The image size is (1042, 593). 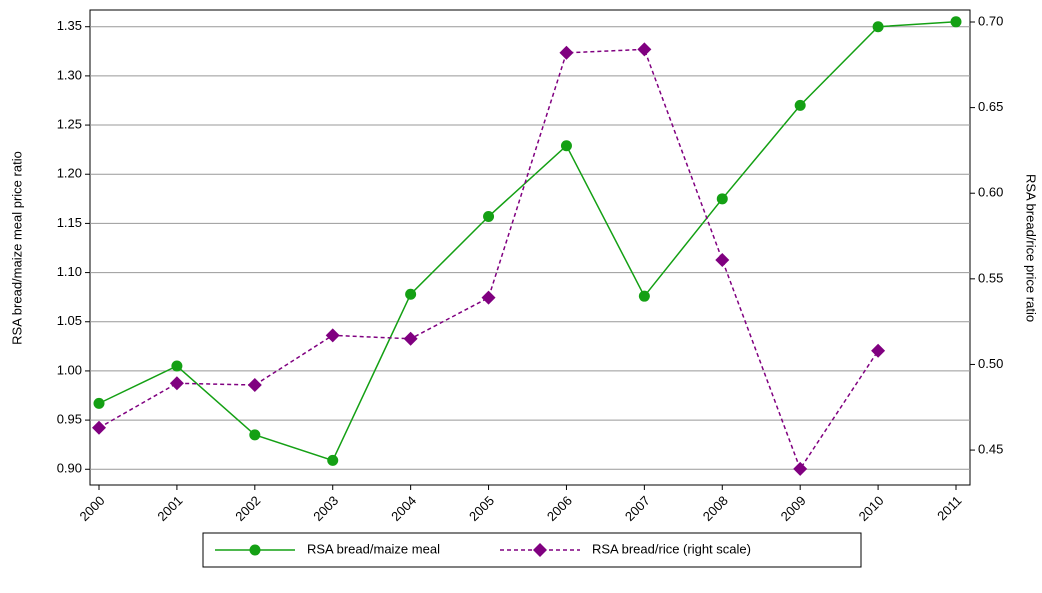 I want to click on y2-tick-label: 0.65, so click(x=990, y=106).